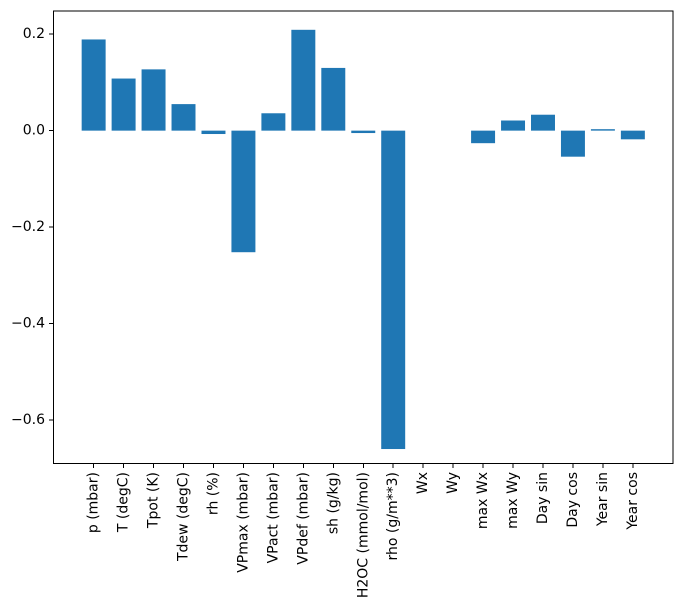 The image size is (683, 616). Describe the element at coordinates (243, 522) in the screenshot. I see `x-tick-label: VPmax (mbar)` at that location.